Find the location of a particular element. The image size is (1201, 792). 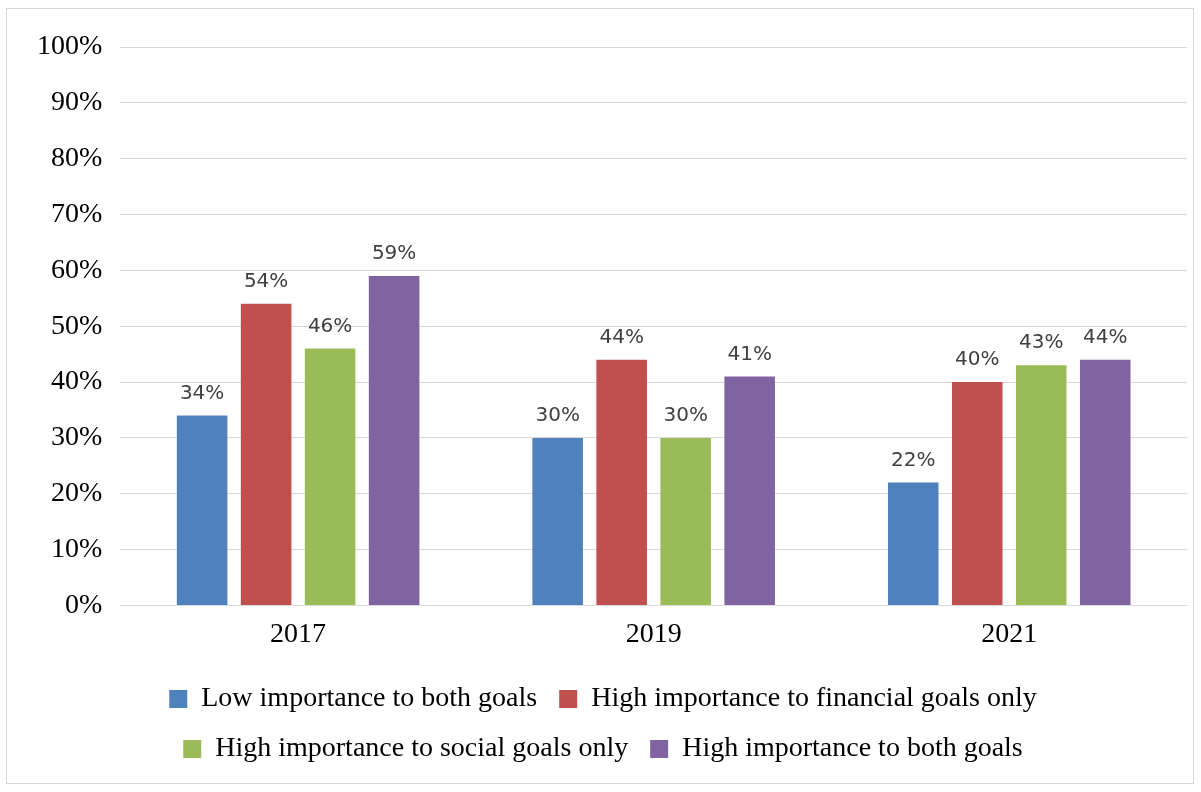

y-tick-label: 10% is located at coordinates (77, 547).